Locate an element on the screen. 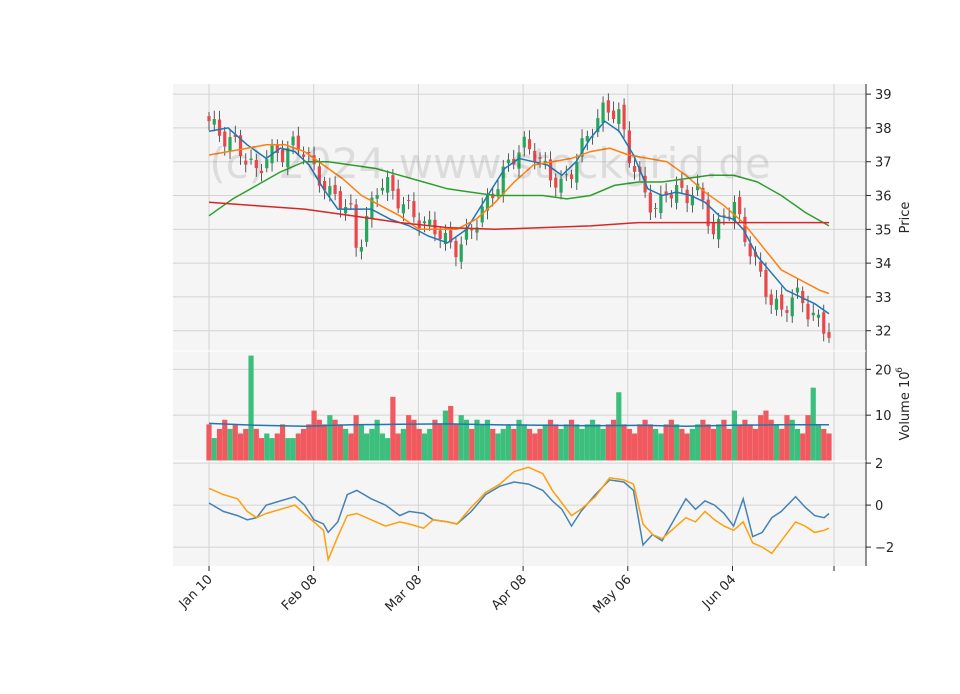 The height and width of the screenshot is (694, 960). x-tick-label: May 06 is located at coordinates (612, 594).